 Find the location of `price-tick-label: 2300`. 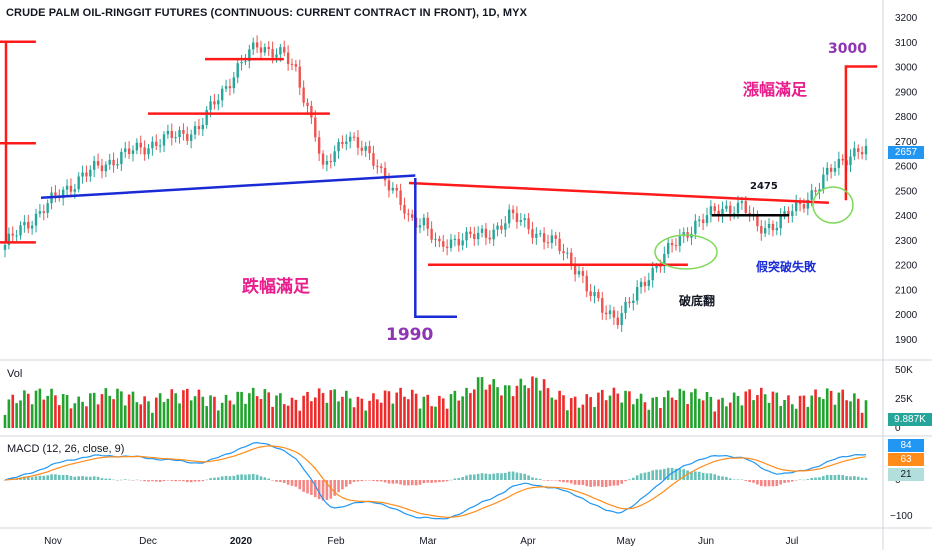

price-tick-label: 2300 is located at coordinates (906, 241).